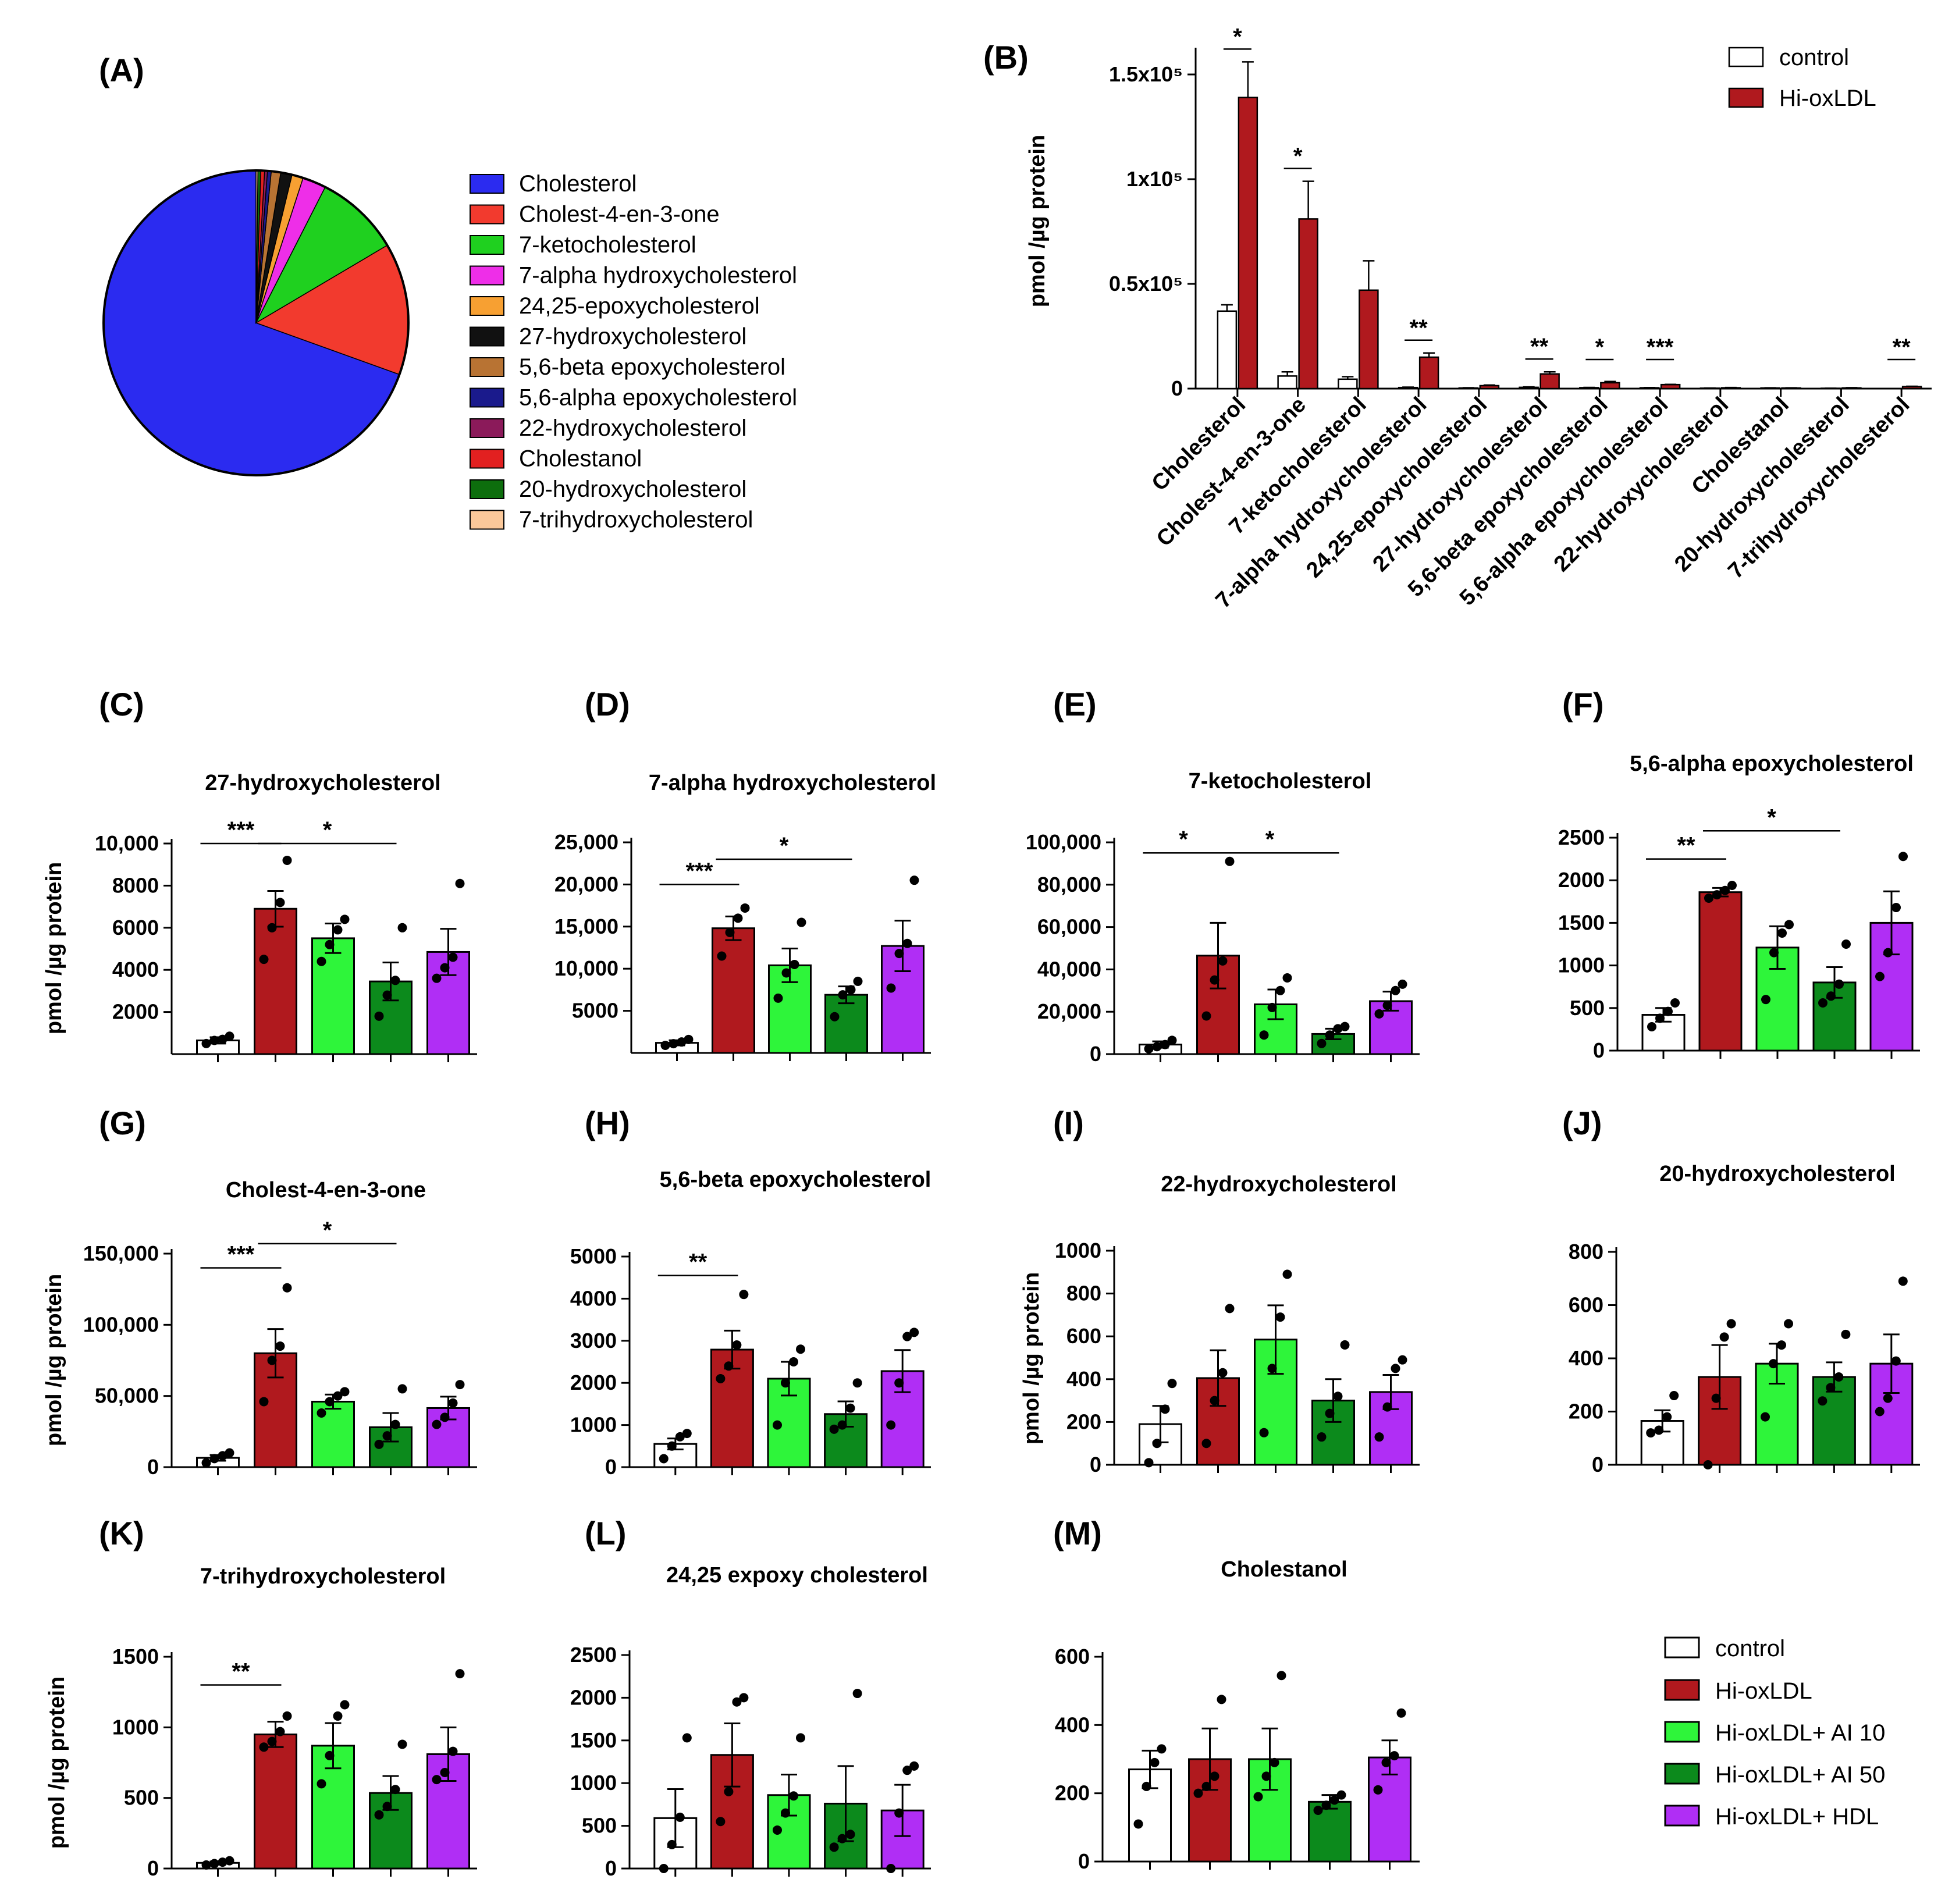 The width and height of the screenshot is (1952, 1904). Describe the element at coordinates (639, 306) in the screenshot. I see `legend-label: 24,25-epoxycholesterol` at that location.